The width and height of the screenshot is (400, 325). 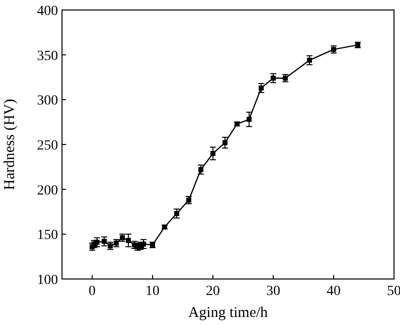 What do you see at coordinates (47, 146) in the screenshot?
I see `y-tick-label: 250` at bounding box center [47, 146].